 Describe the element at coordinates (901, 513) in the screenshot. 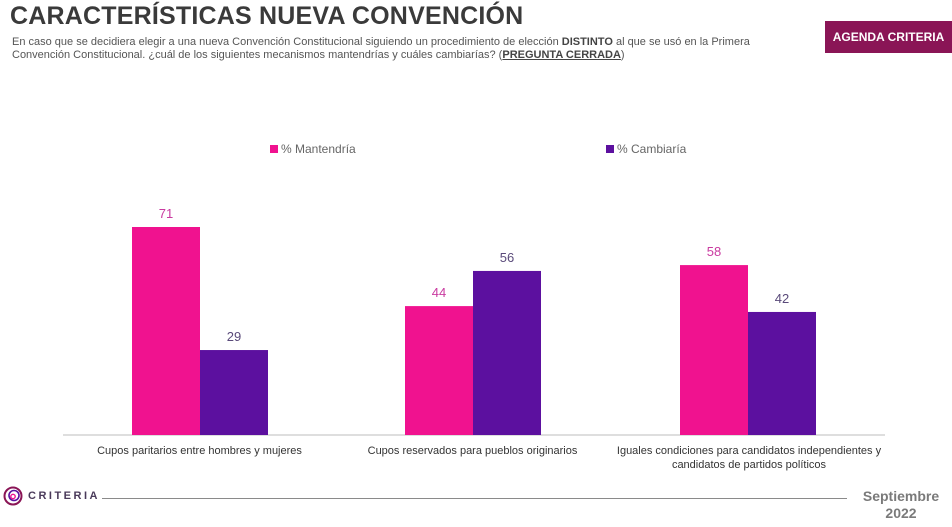

I see `report-year: 2022` at that location.